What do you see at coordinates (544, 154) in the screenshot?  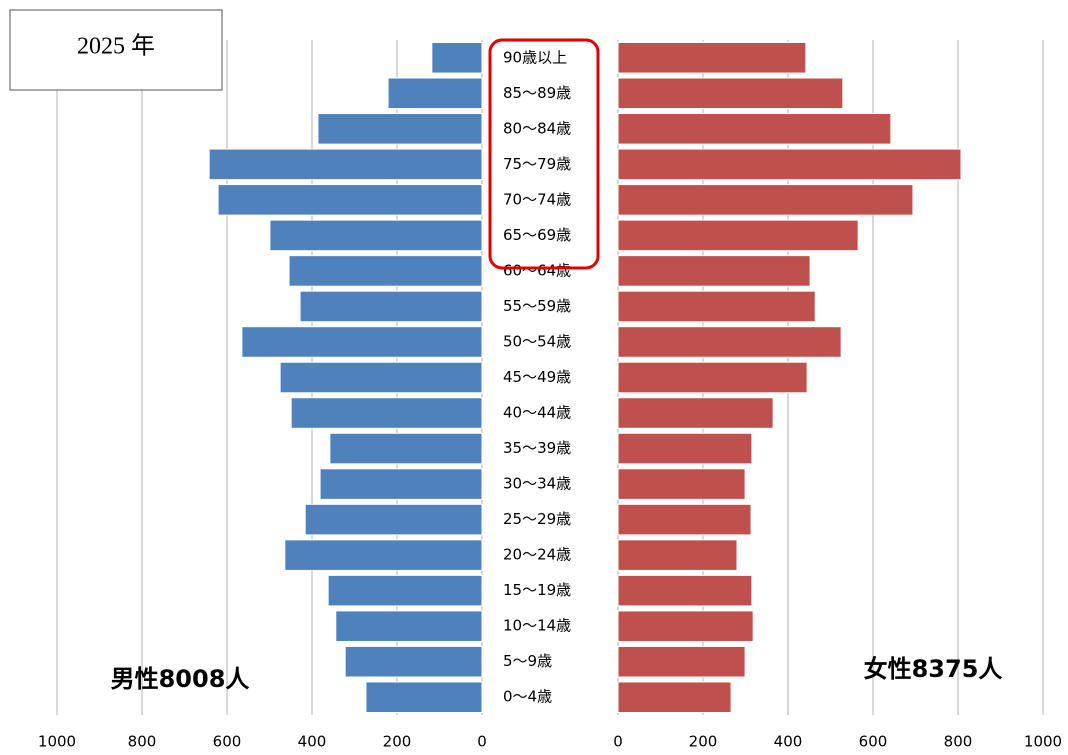 I see `highlight-box` at bounding box center [544, 154].